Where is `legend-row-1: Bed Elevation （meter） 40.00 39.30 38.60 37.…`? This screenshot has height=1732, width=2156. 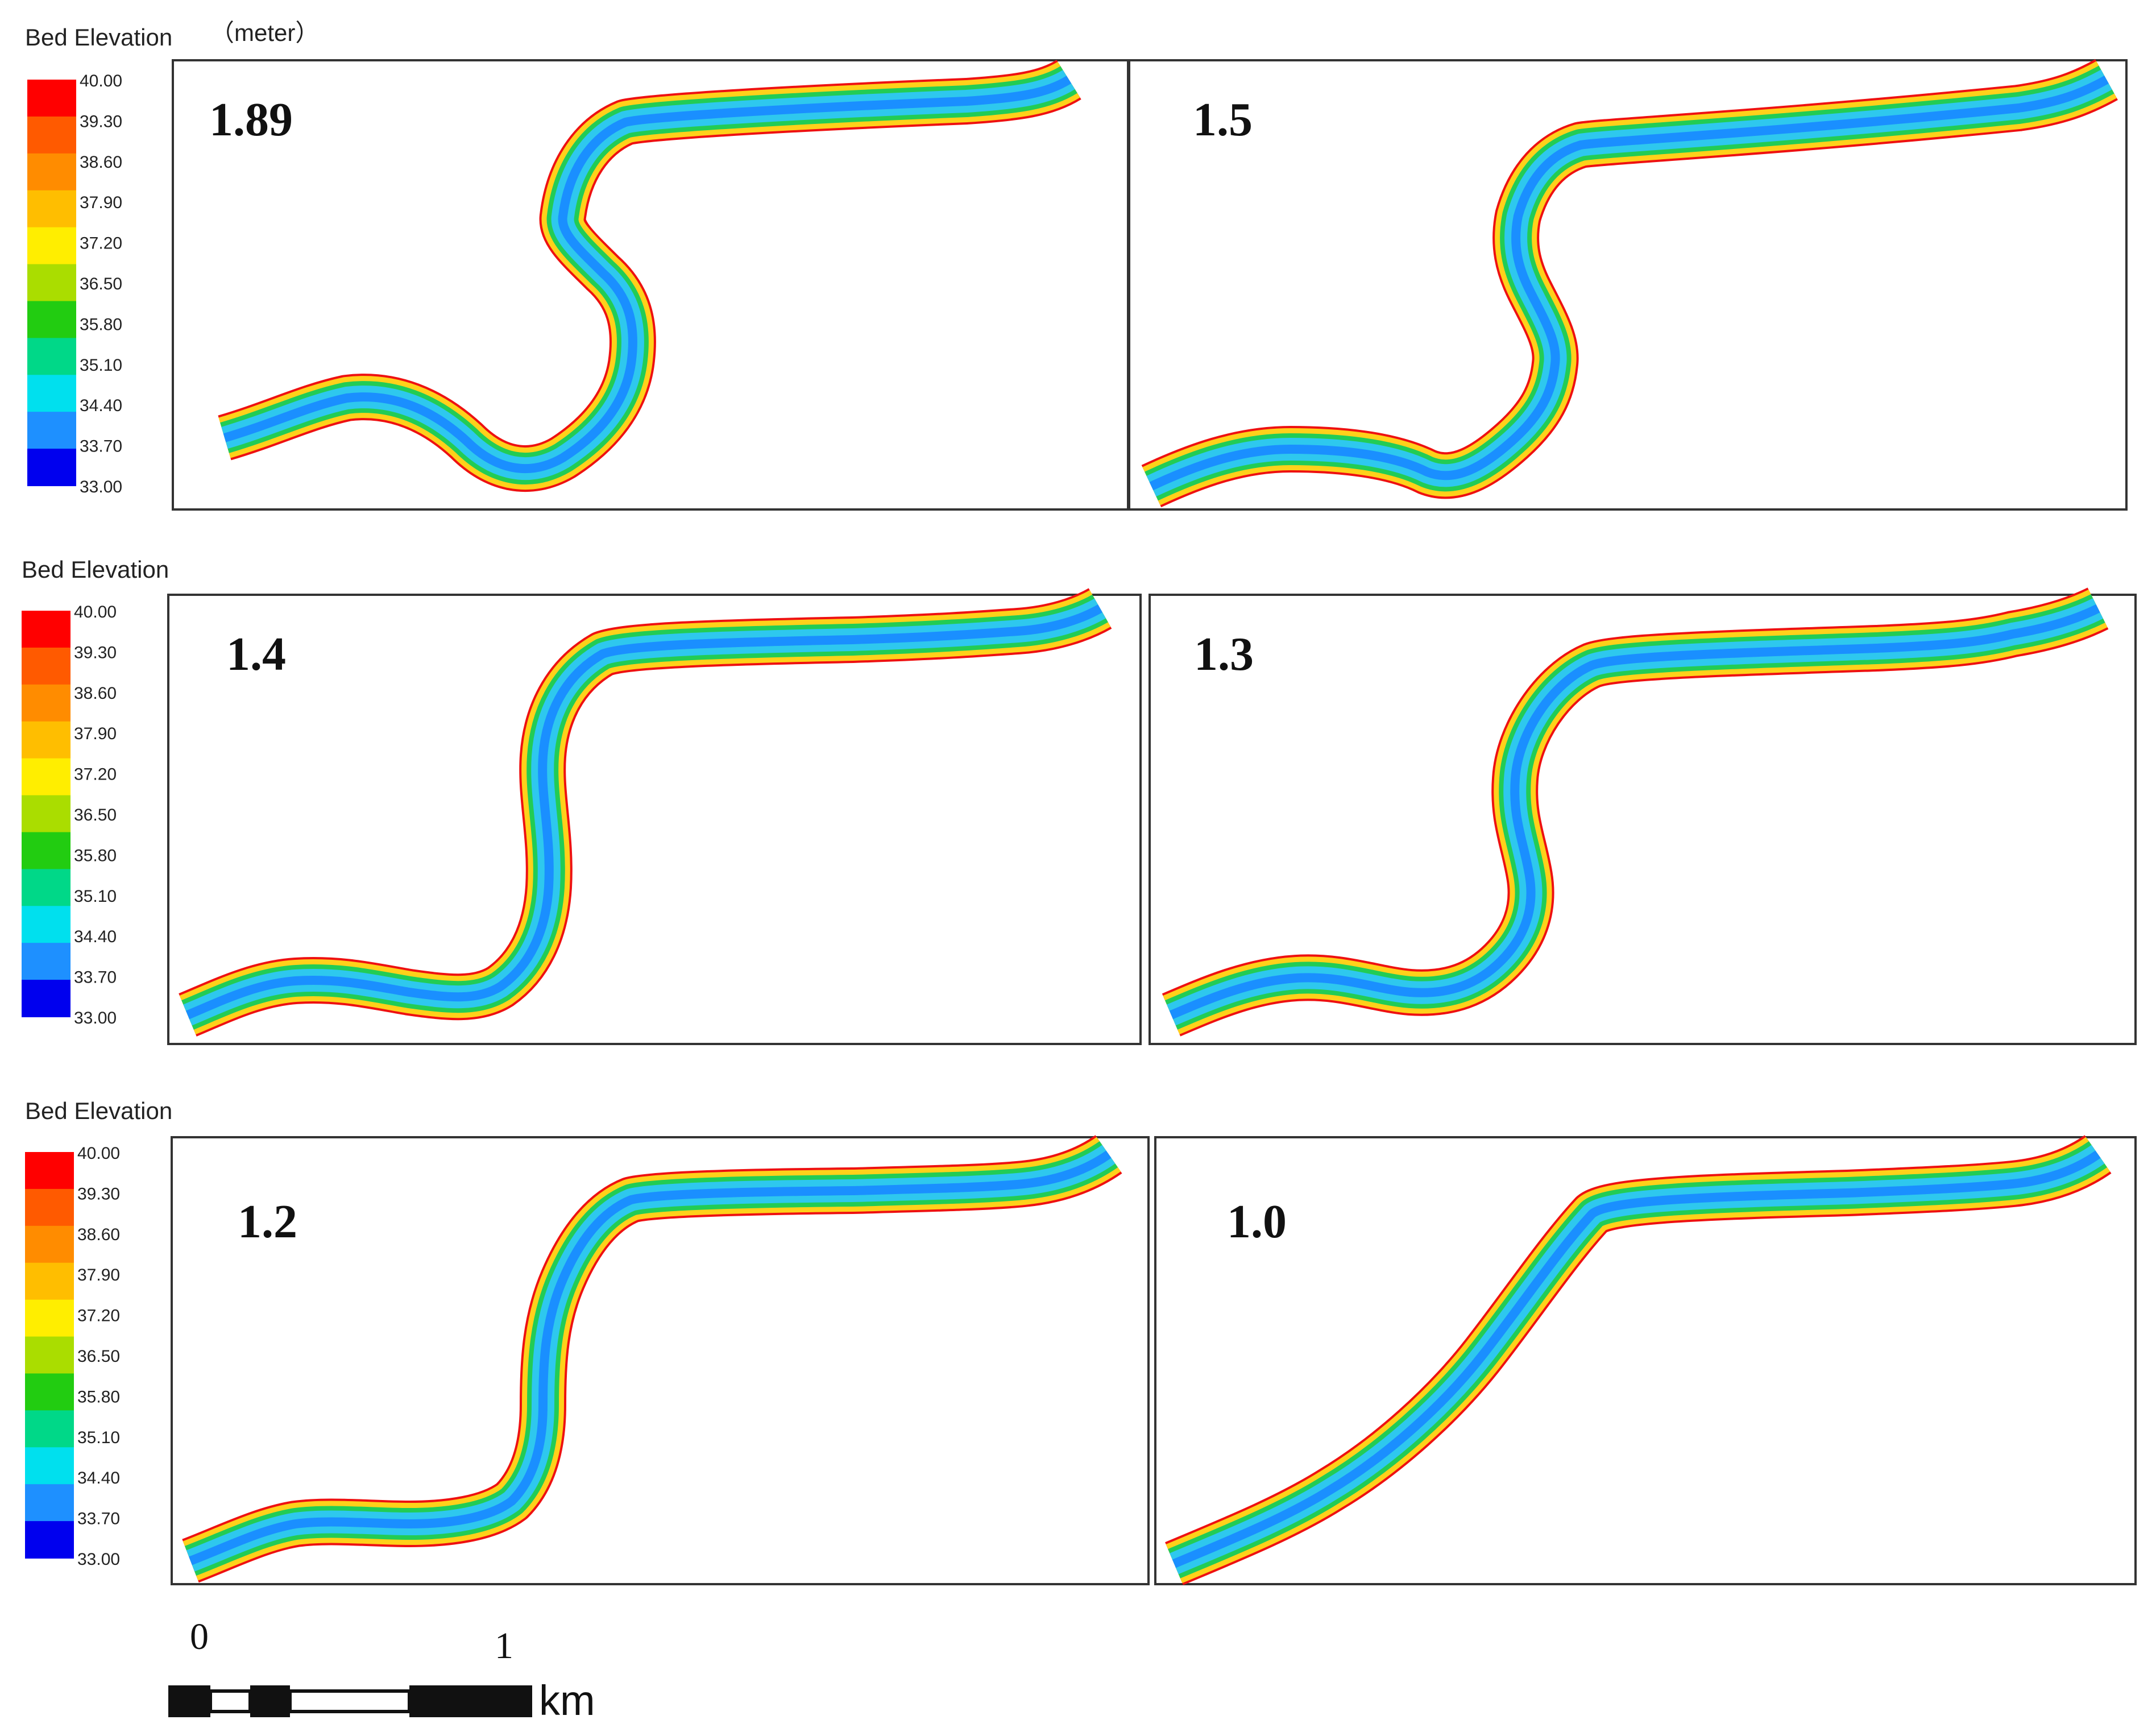
legend-row-1: Bed Elevation （meter） 40.00 39.30 38.60 37.… is located at coordinates (172, 257).